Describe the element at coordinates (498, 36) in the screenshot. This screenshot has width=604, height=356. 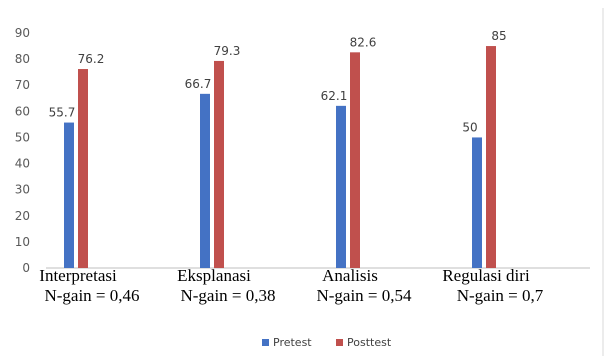
I see `data-label-posttest: 85` at that location.